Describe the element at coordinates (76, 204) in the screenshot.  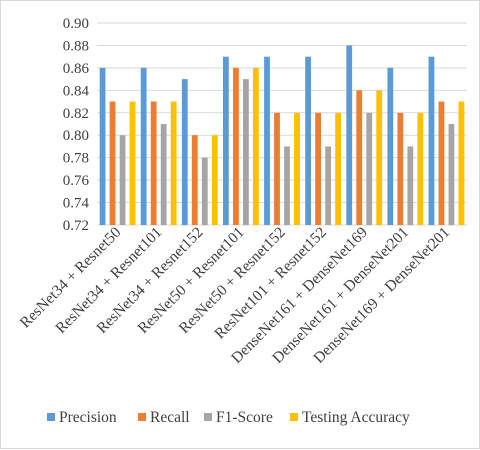
I see `y-tick-label: 0.74` at that location.